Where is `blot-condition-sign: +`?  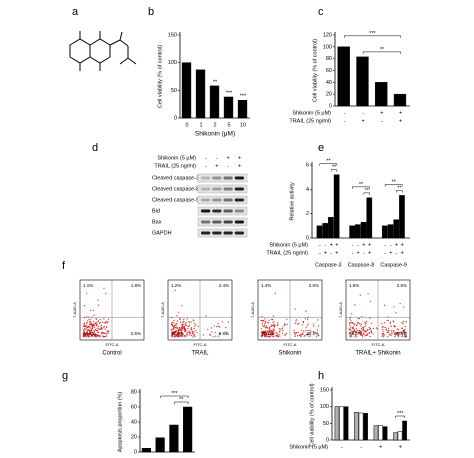
blot-condition-sign: + is located at coordinates (239, 158).